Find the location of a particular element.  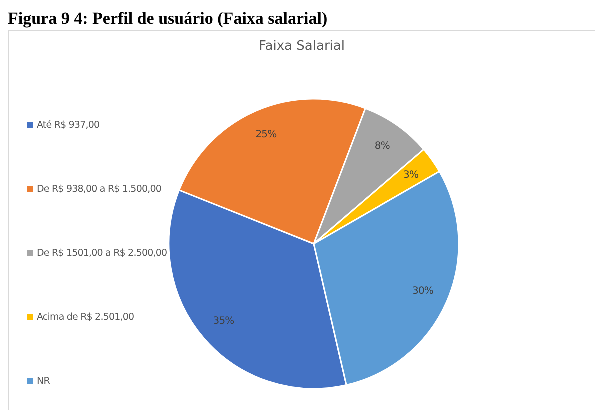

legend-label: Até R$ 937,00 is located at coordinates (68, 125).